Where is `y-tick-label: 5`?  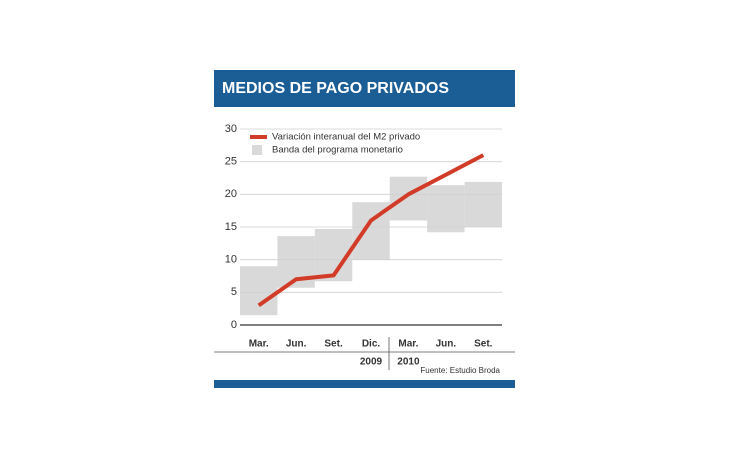
y-tick-label: 5 is located at coordinates (234, 292).